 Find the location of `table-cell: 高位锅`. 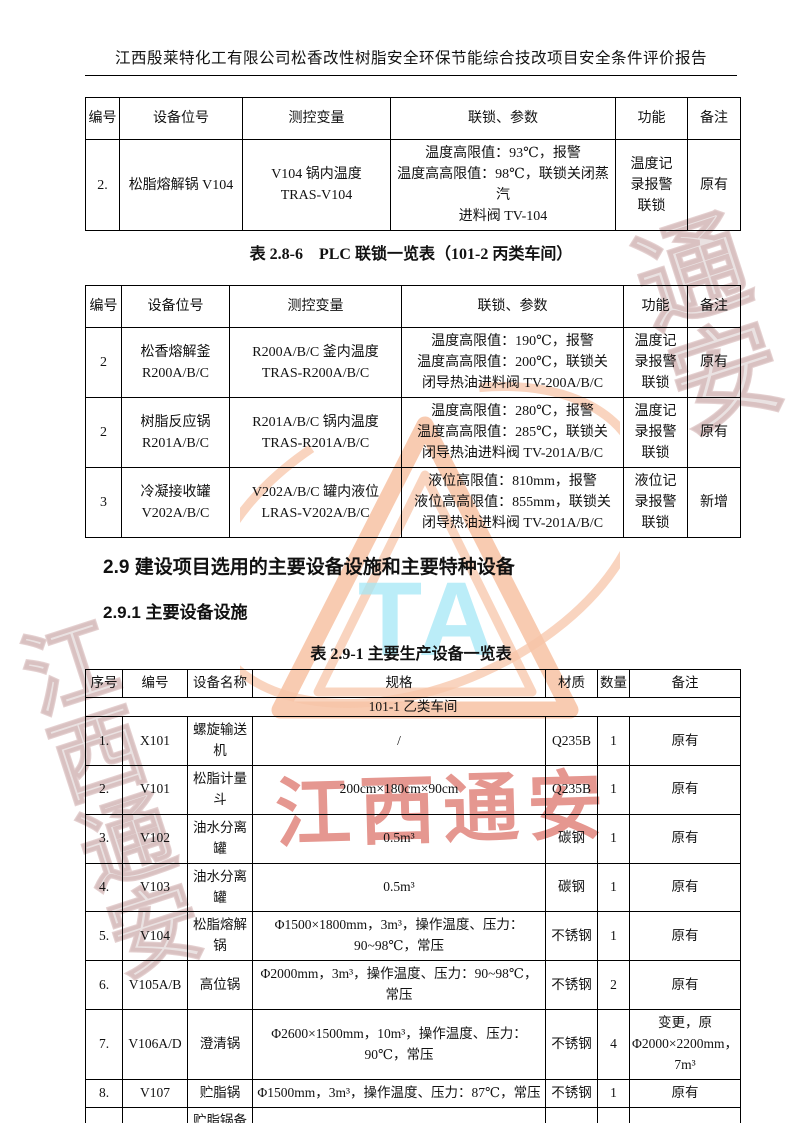

table-cell: 高位锅 is located at coordinates (220, 985).